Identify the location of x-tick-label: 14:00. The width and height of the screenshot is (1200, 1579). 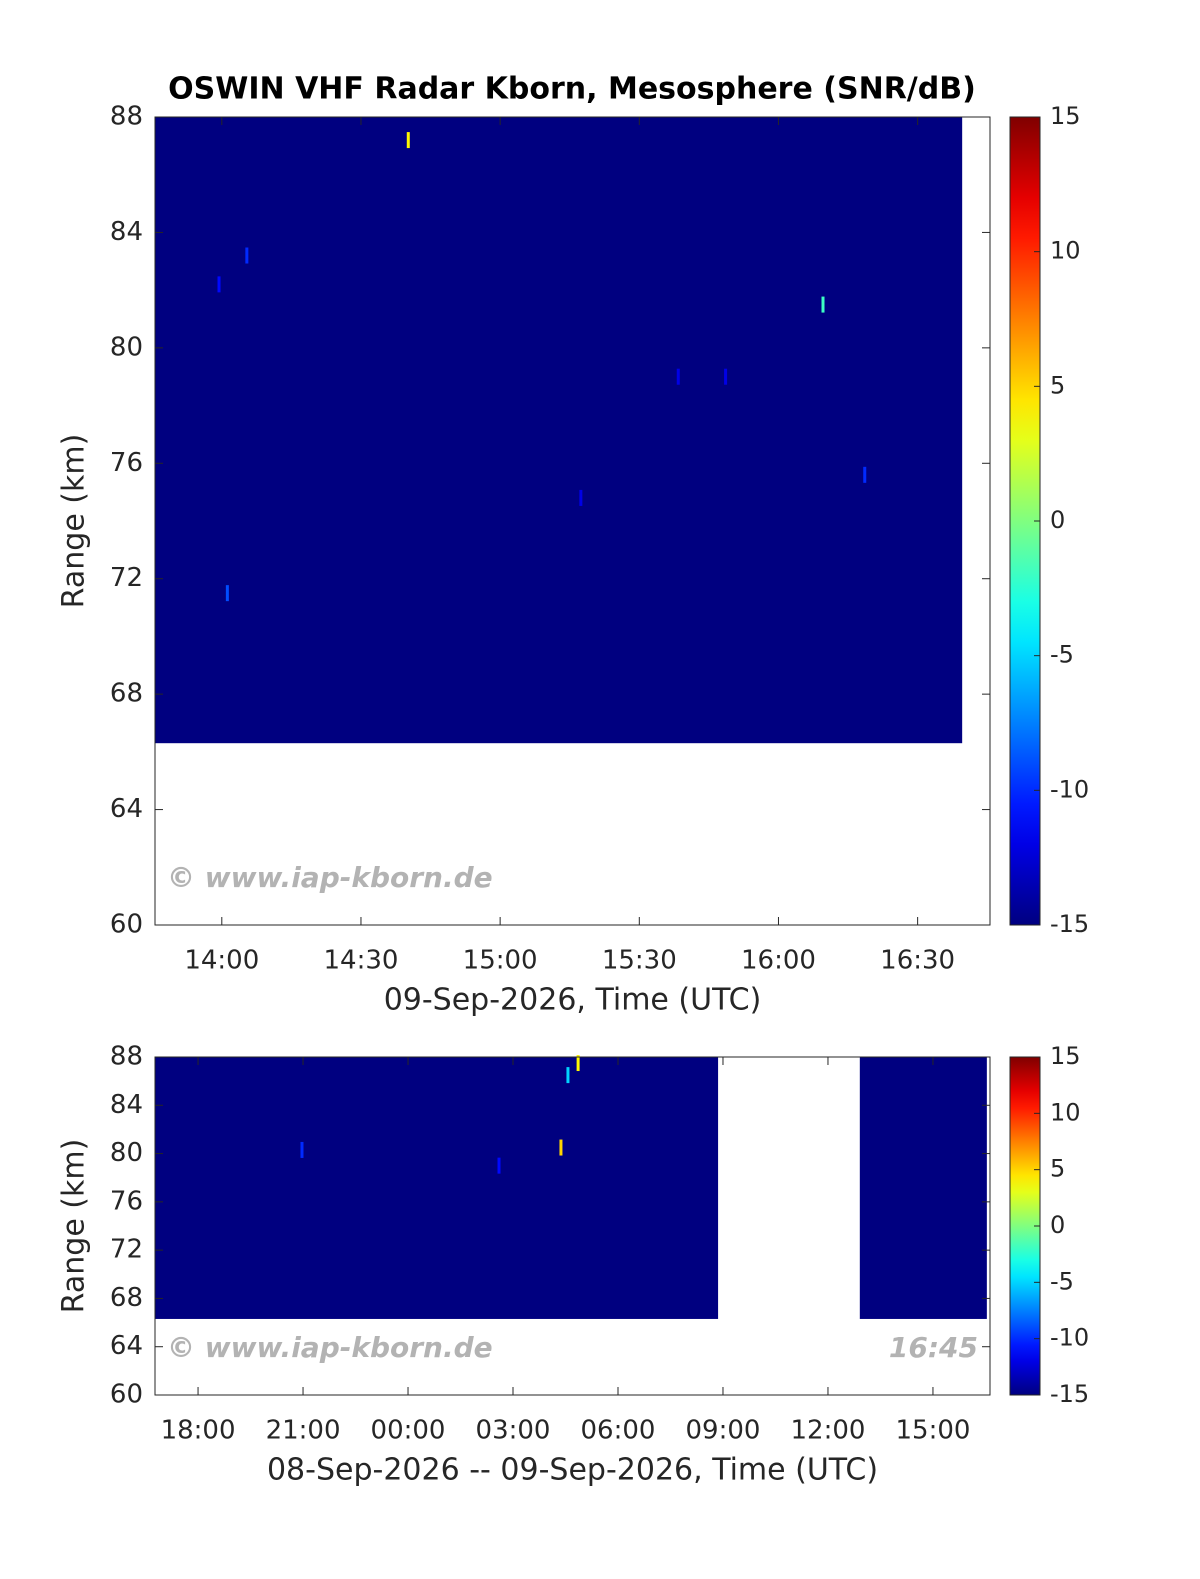
(221, 961).